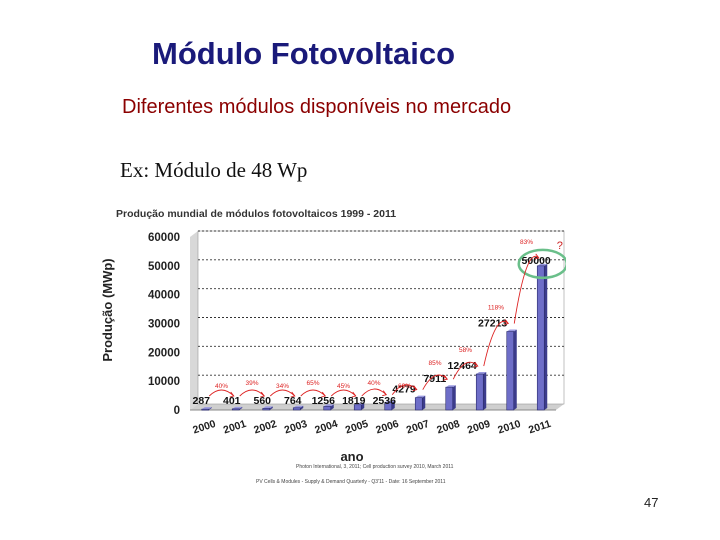 The height and width of the screenshot is (540, 720). What do you see at coordinates (204, 427) in the screenshot?
I see `x-tick-label: 2000` at bounding box center [204, 427].